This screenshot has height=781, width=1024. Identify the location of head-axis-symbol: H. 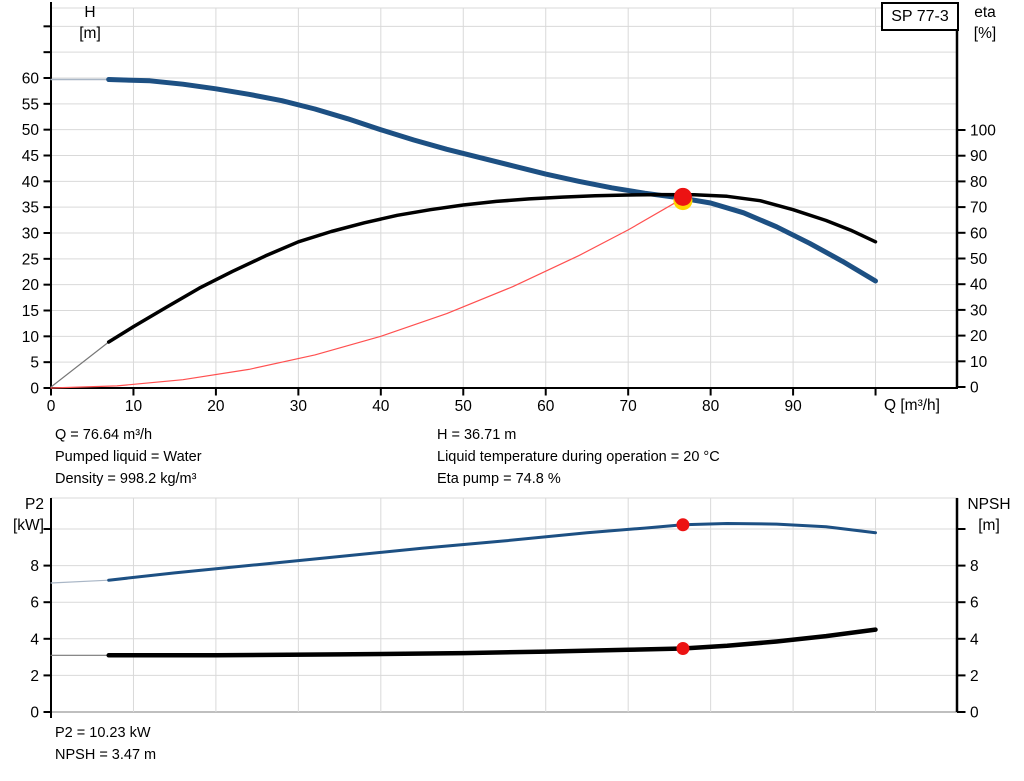
(90, 12).